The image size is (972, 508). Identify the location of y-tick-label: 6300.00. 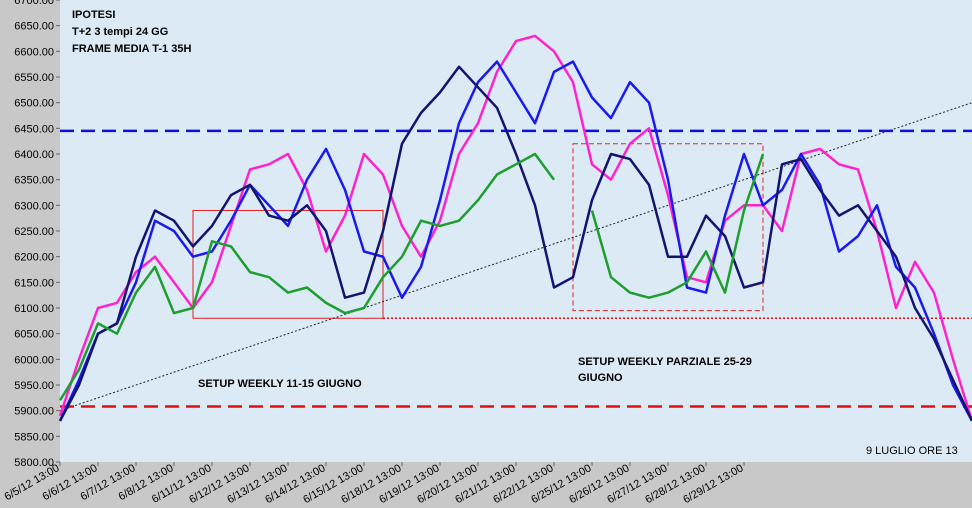
(34, 206).